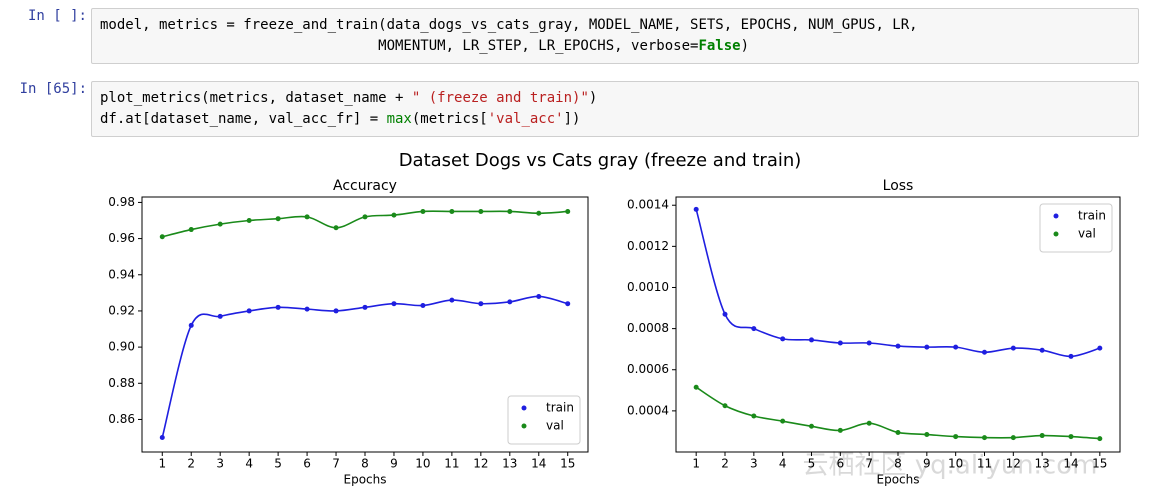 The height and width of the screenshot is (496, 1149). Describe the element at coordinates (648, 328) in the screenshot. I see `y-tick-label: 0.0008` at that location.